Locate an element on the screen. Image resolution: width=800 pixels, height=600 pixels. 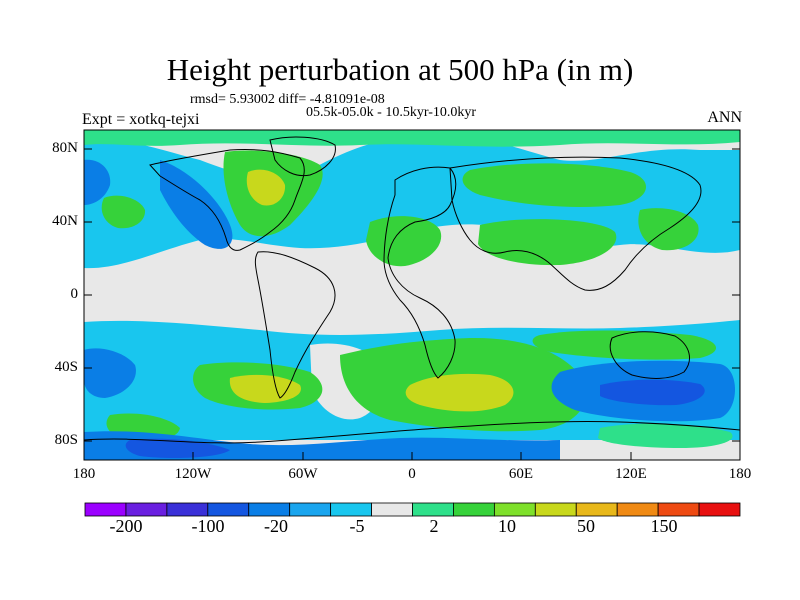
colorbar-label: 10 is located at coordinates (507, 526).